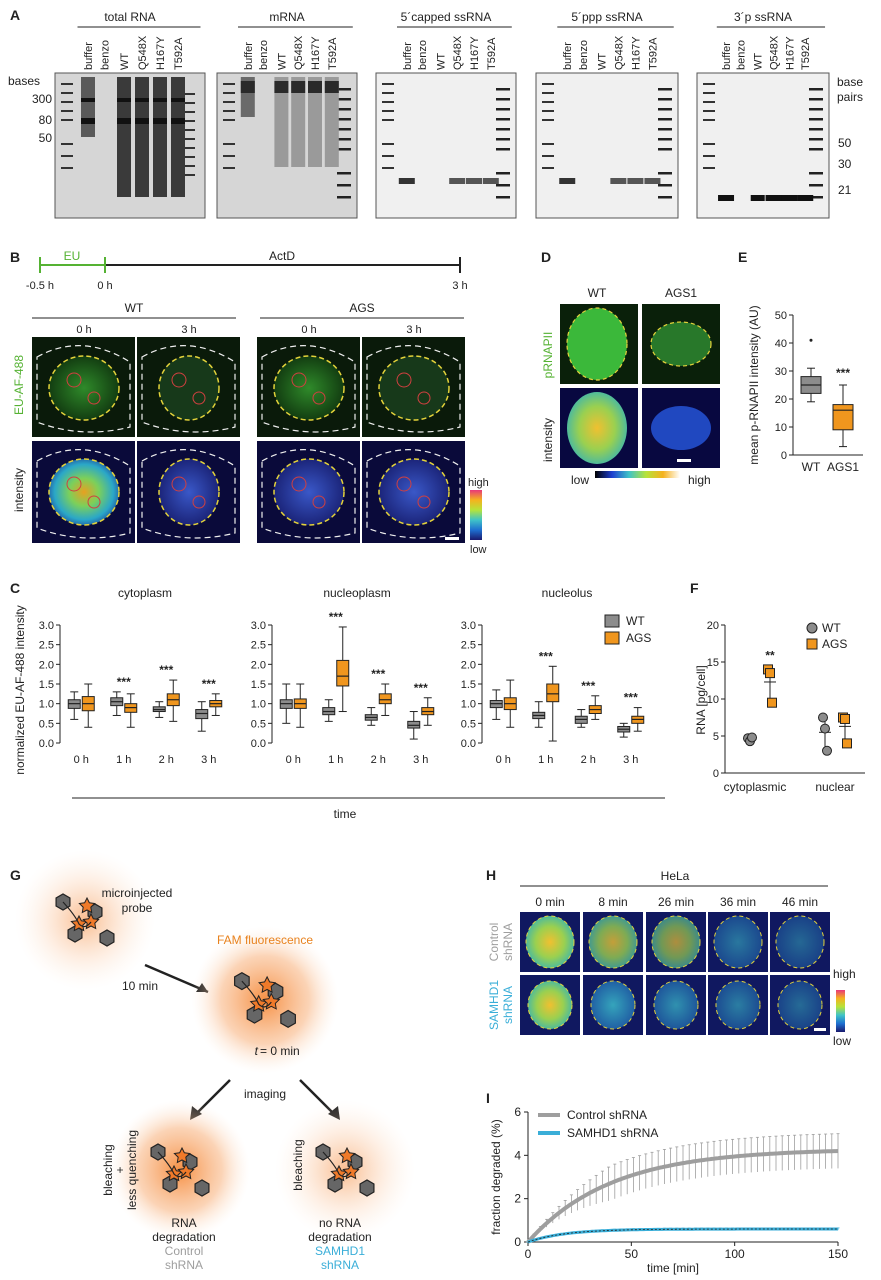 This screenshot has height=1280, width=881. What do you see at coordinates (713, 700) in the screenshot?
I see `y-tick-label: 10` at bounding box center [713, 700].